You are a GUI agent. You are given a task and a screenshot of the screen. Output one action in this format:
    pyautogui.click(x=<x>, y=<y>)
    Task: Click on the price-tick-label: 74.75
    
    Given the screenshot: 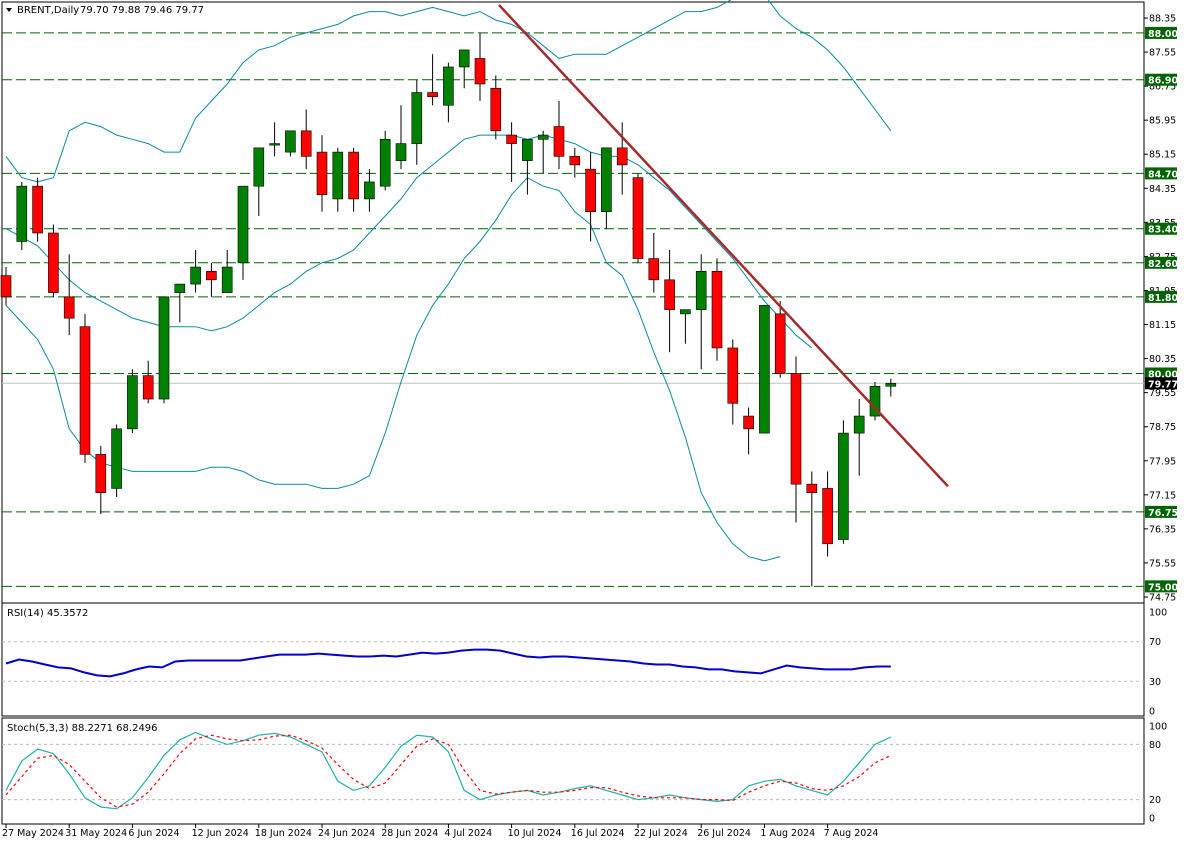 What is the action you would take?
    pyautogui.click(x=1162, y=598)
    